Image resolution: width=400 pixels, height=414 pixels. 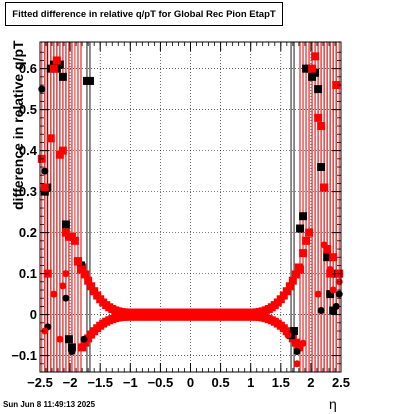 What do you see at coordinates (24, 355) in the screenshot?
I see `y-tick-label: −0.1` at bounding box center [24, 355].